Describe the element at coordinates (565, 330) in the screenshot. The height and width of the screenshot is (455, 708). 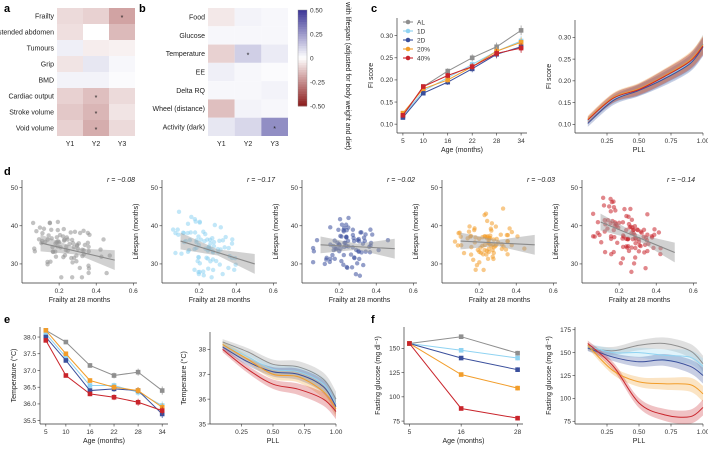
I see `y-tick-label: 175` at that location.